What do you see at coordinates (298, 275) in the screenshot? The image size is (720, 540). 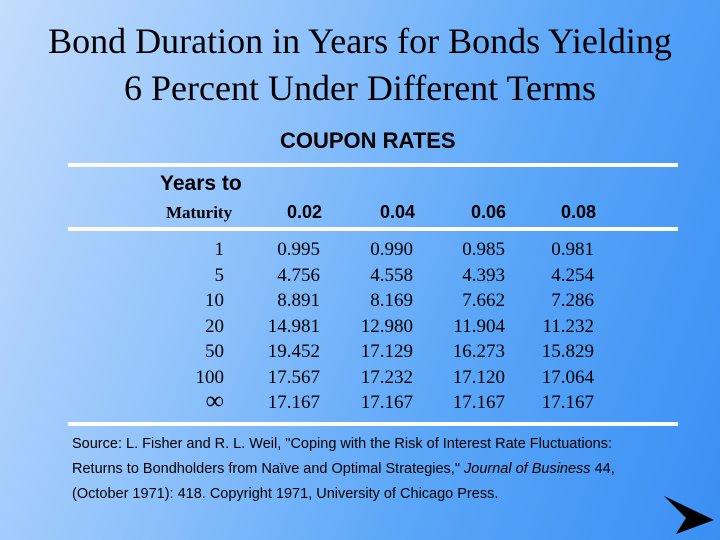 I see `duration-cell: 4.756` at bounding box center [298, 275].